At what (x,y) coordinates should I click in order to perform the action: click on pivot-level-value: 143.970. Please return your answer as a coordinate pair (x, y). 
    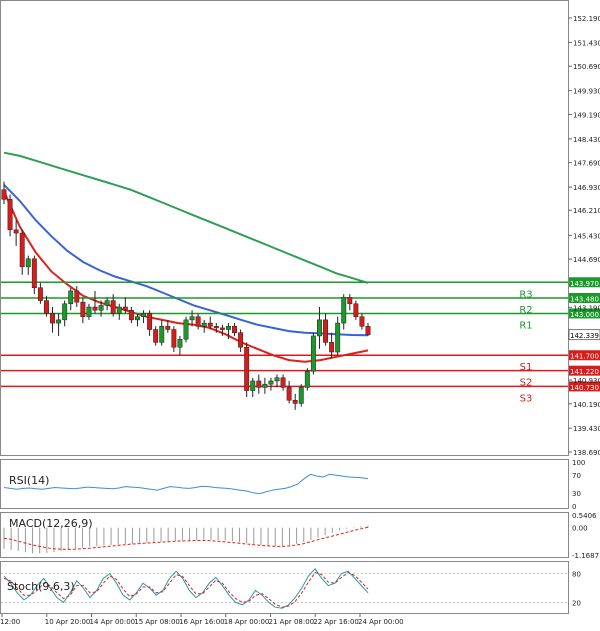
    Looking at the image, I should click on (584, 284).